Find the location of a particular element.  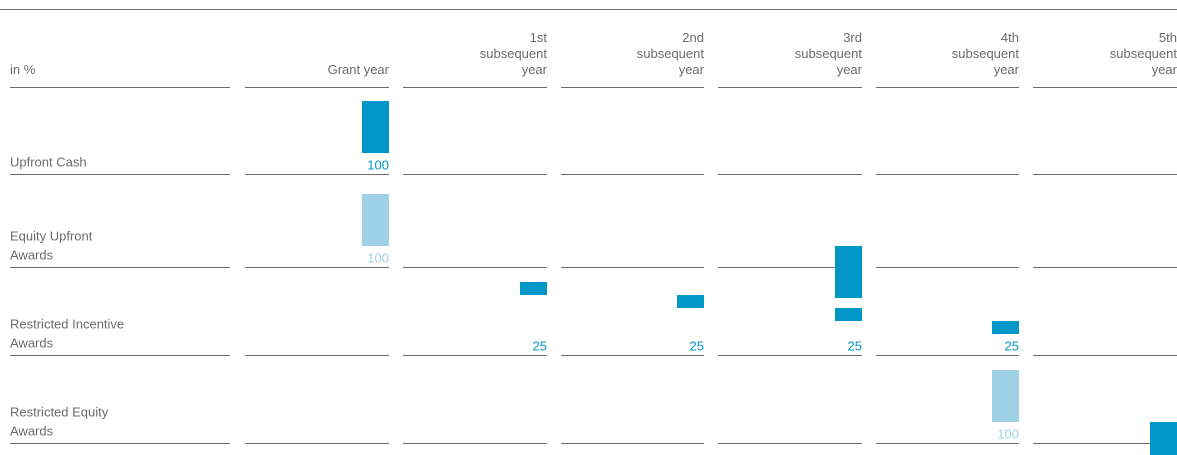

column-header: Grant year is located at coordinates (359, 69).